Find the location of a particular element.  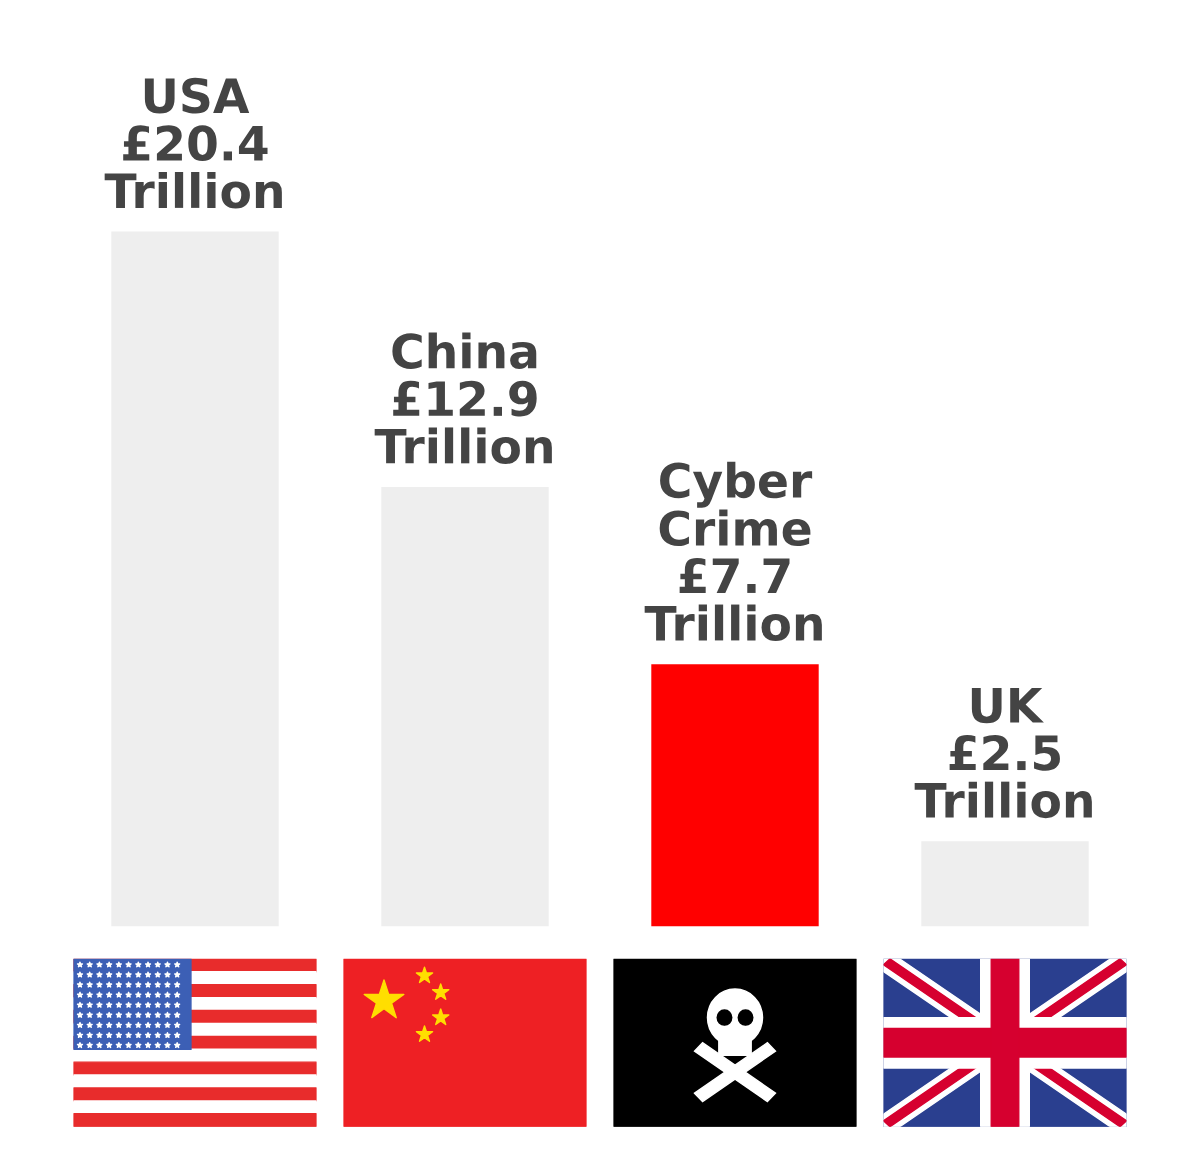

data-label: UK £2.5 Trillion is located at coordinates (1003, 753).